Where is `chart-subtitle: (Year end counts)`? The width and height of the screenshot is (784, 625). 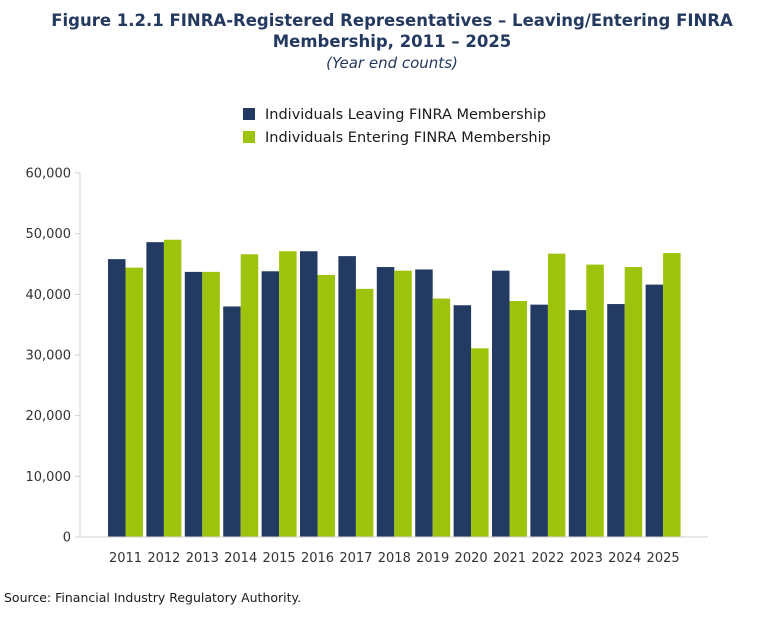
chart-subtitle: (Year end counts) is located at coordinates (392, 63).